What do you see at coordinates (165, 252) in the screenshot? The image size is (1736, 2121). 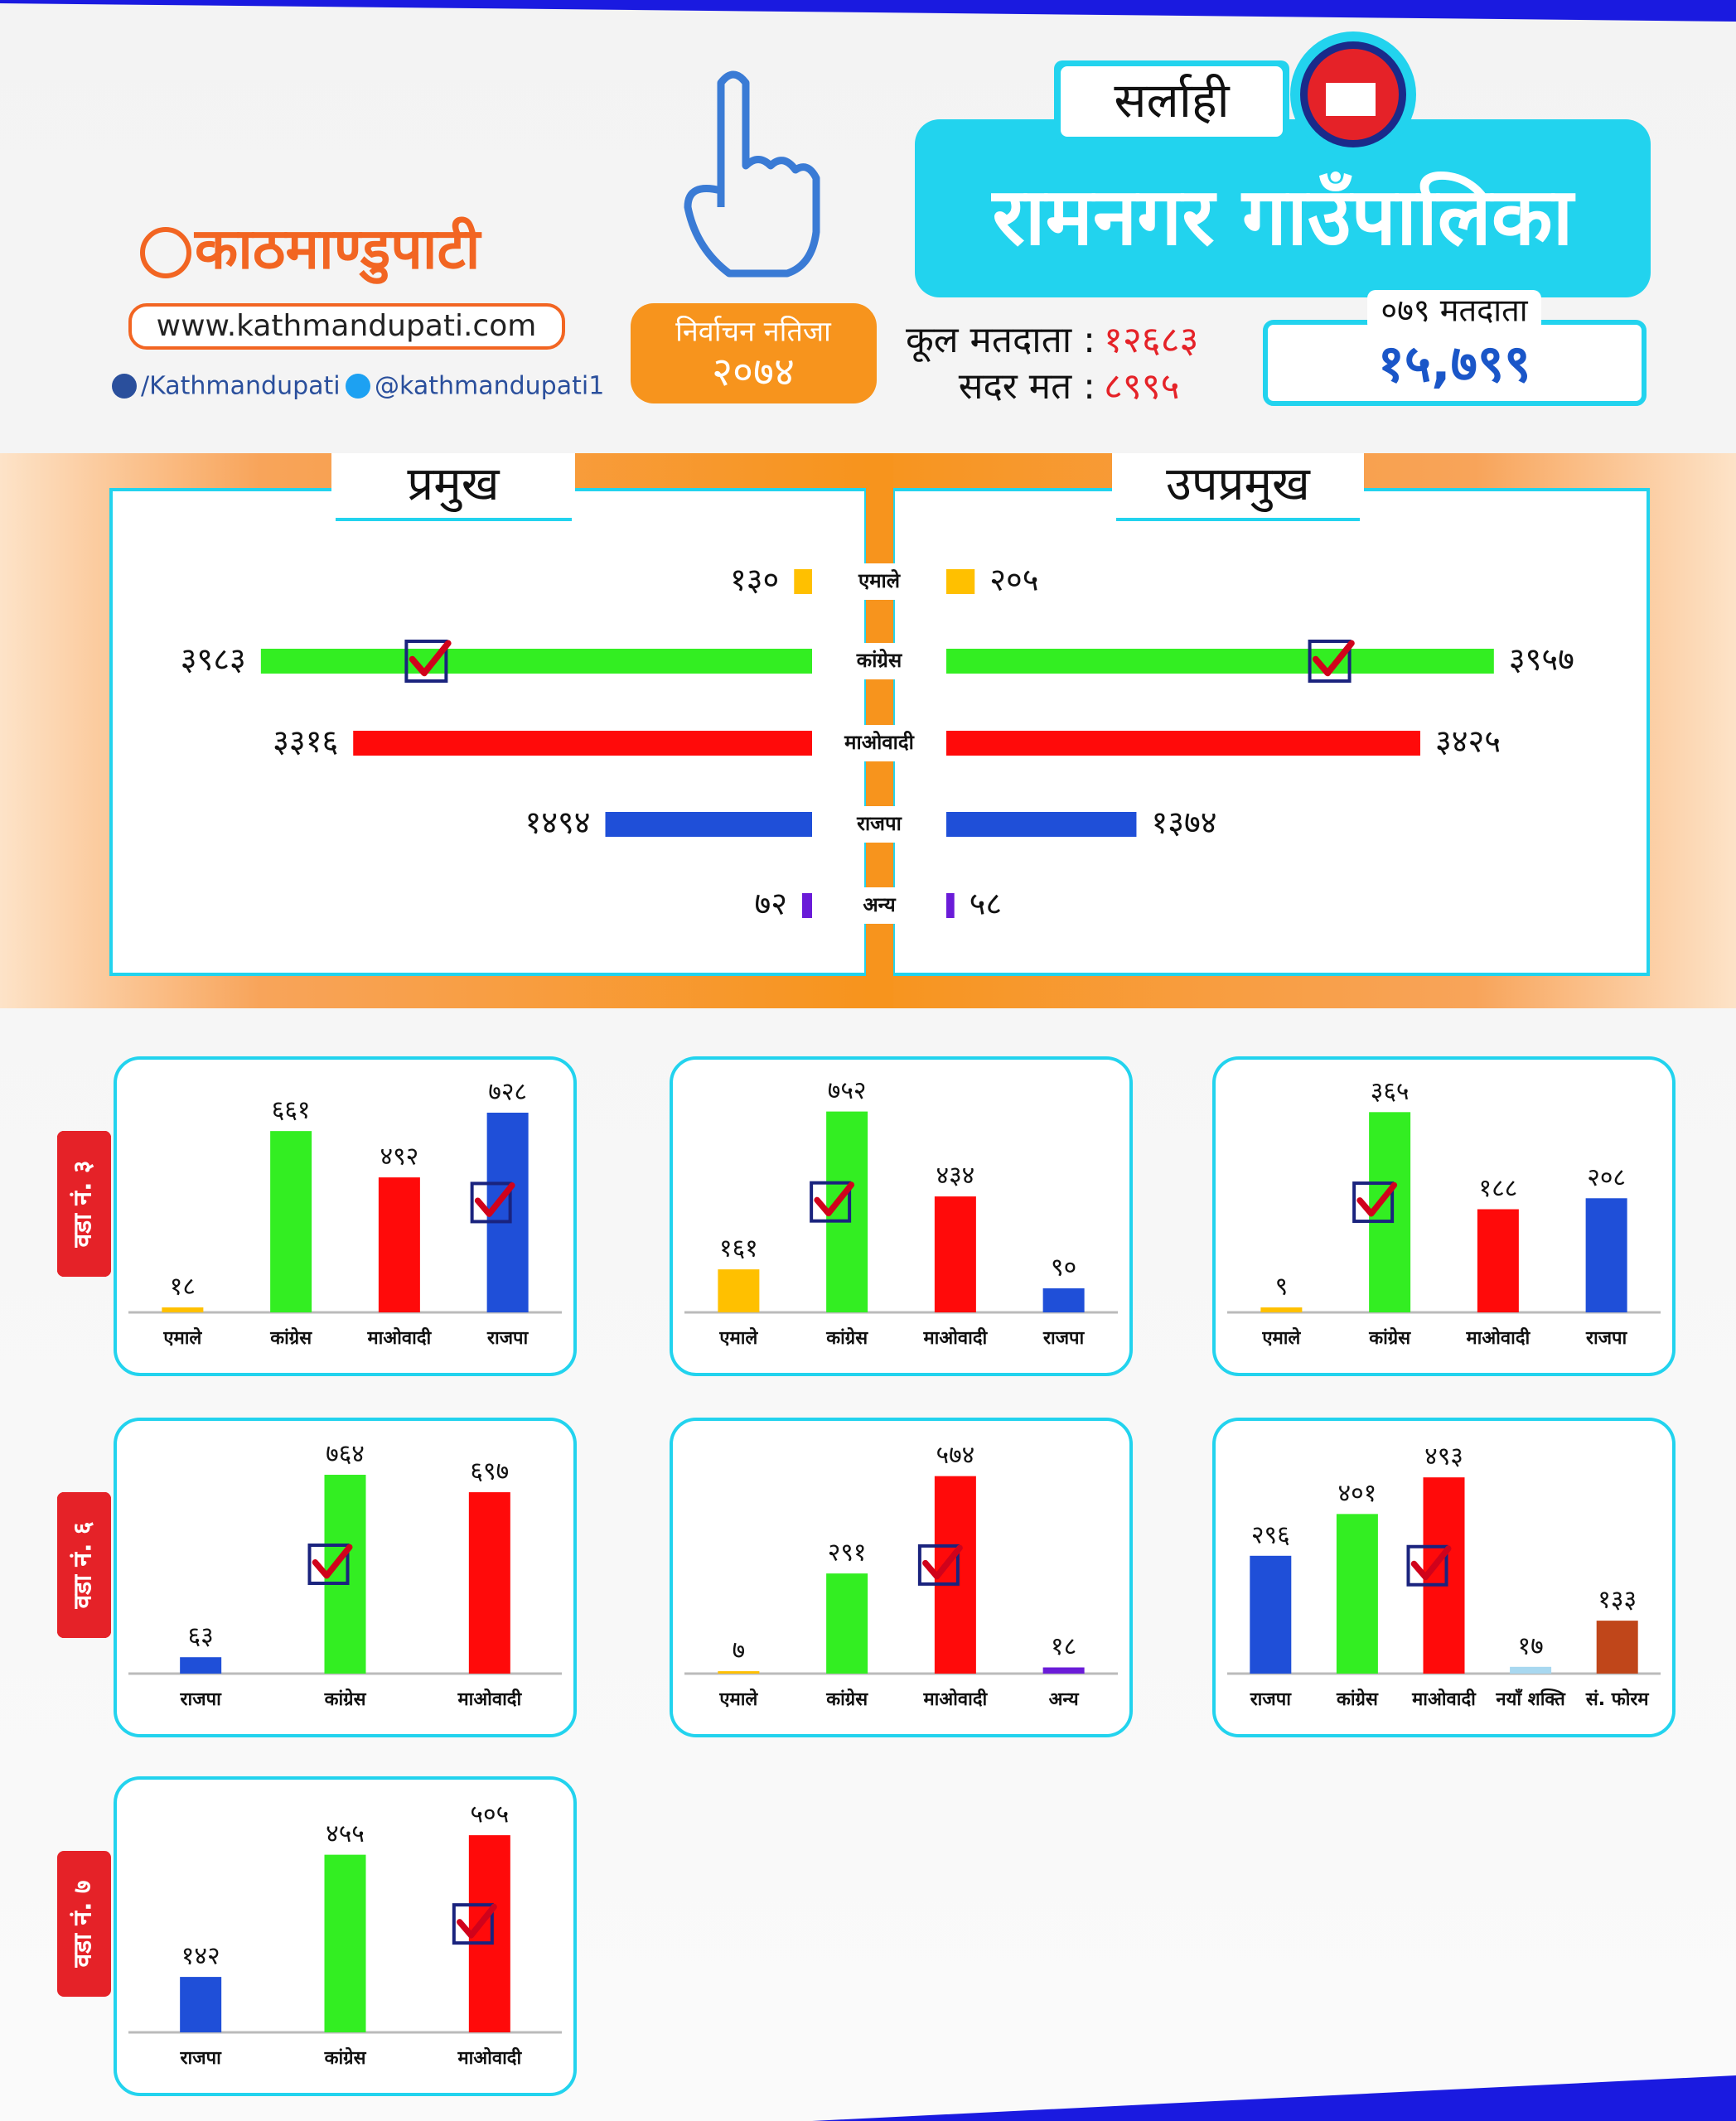 I see `logo-icon` at bounding box center [165, 252].